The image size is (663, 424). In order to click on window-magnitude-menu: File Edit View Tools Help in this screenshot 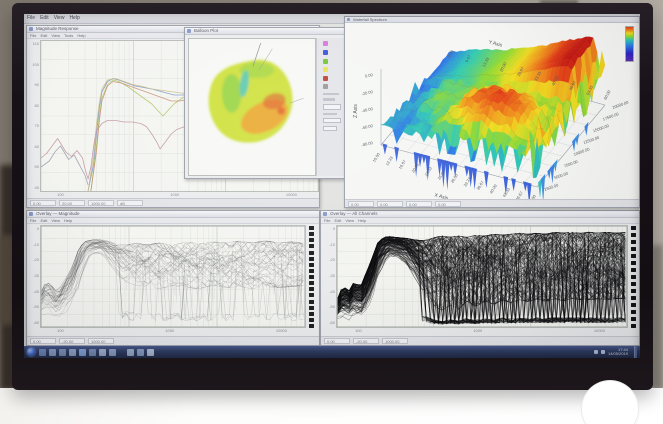, I will do `click(173, 36)`.